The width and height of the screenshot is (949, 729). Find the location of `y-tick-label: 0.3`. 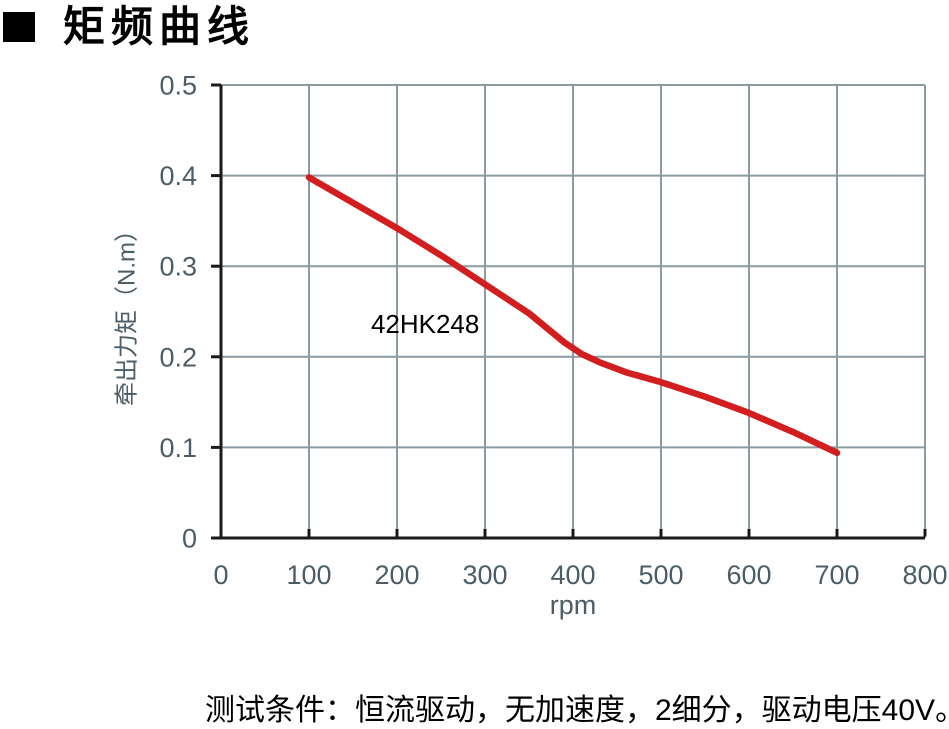

y-tick-label: 0.3 is located at coordinates (178, 267).